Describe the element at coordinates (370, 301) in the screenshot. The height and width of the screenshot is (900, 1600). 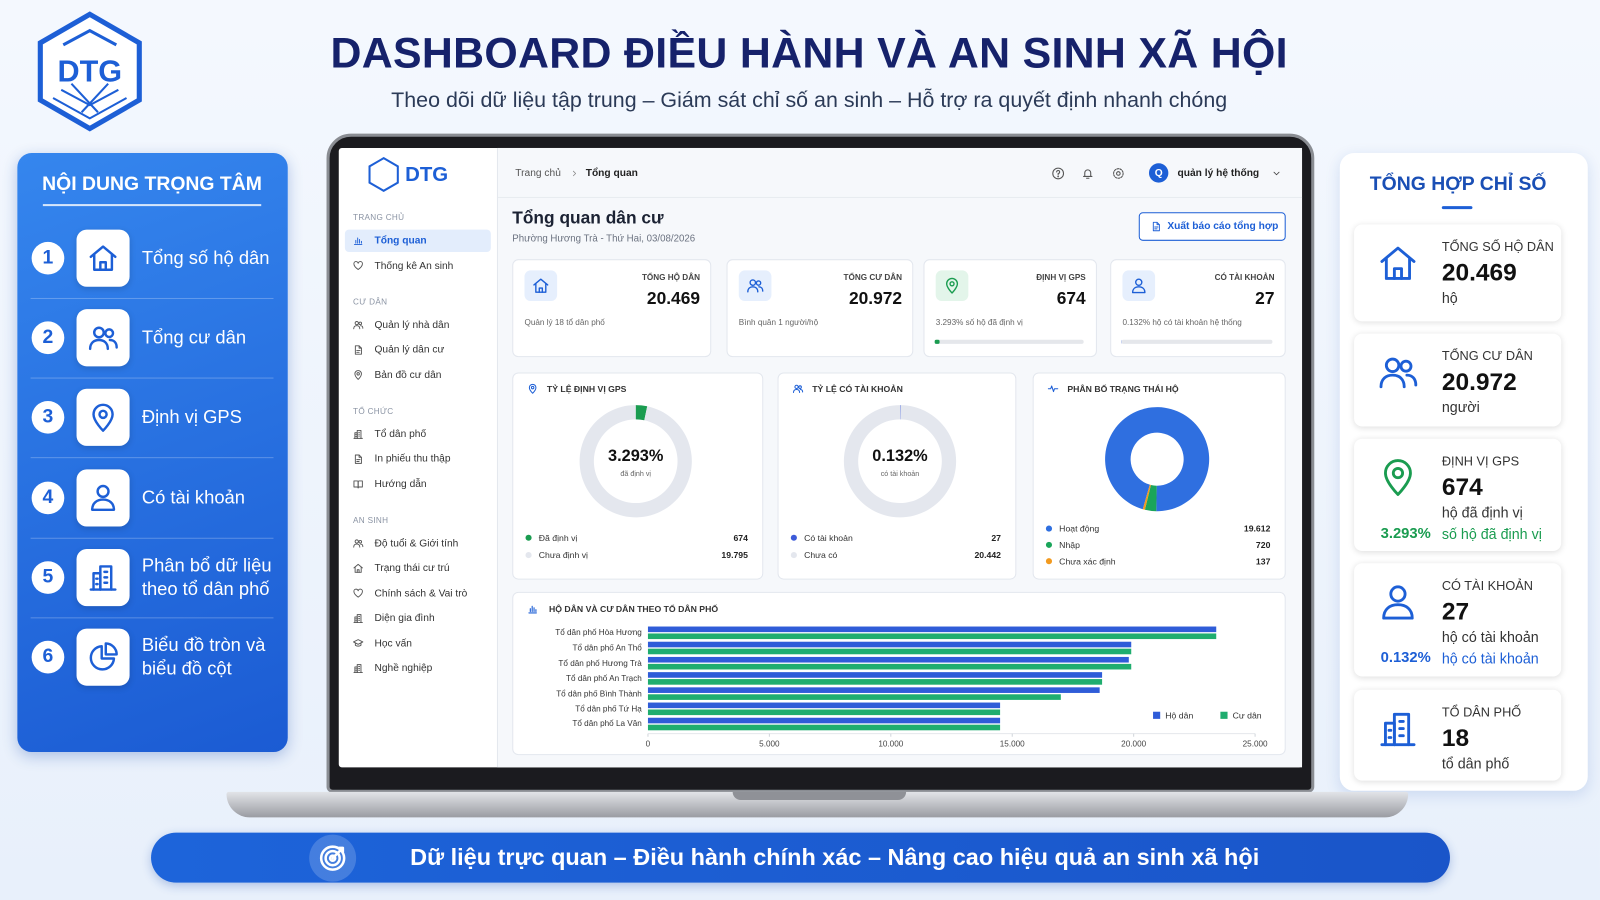
I see `nav-section-title: CƯ DÂN` at that location.